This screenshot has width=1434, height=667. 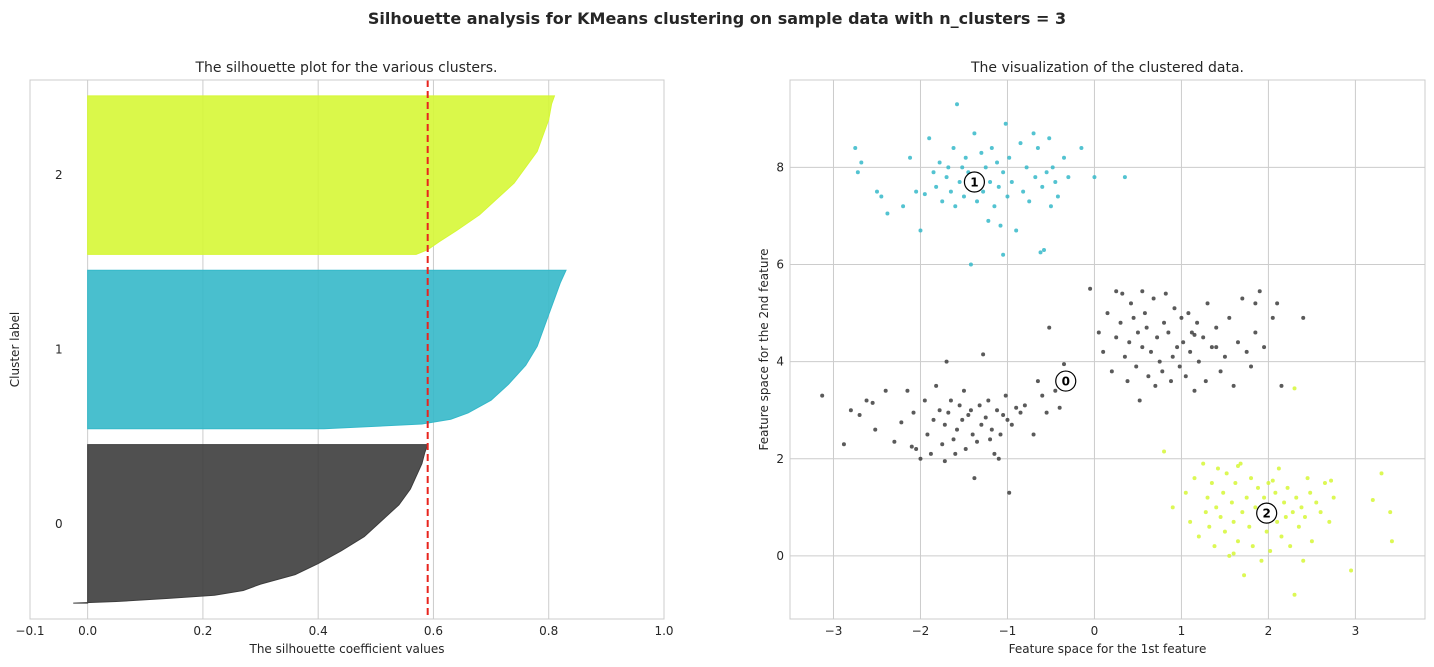 I want to click on silhouette-cluster-1-fill, so click(x=327, y=349).